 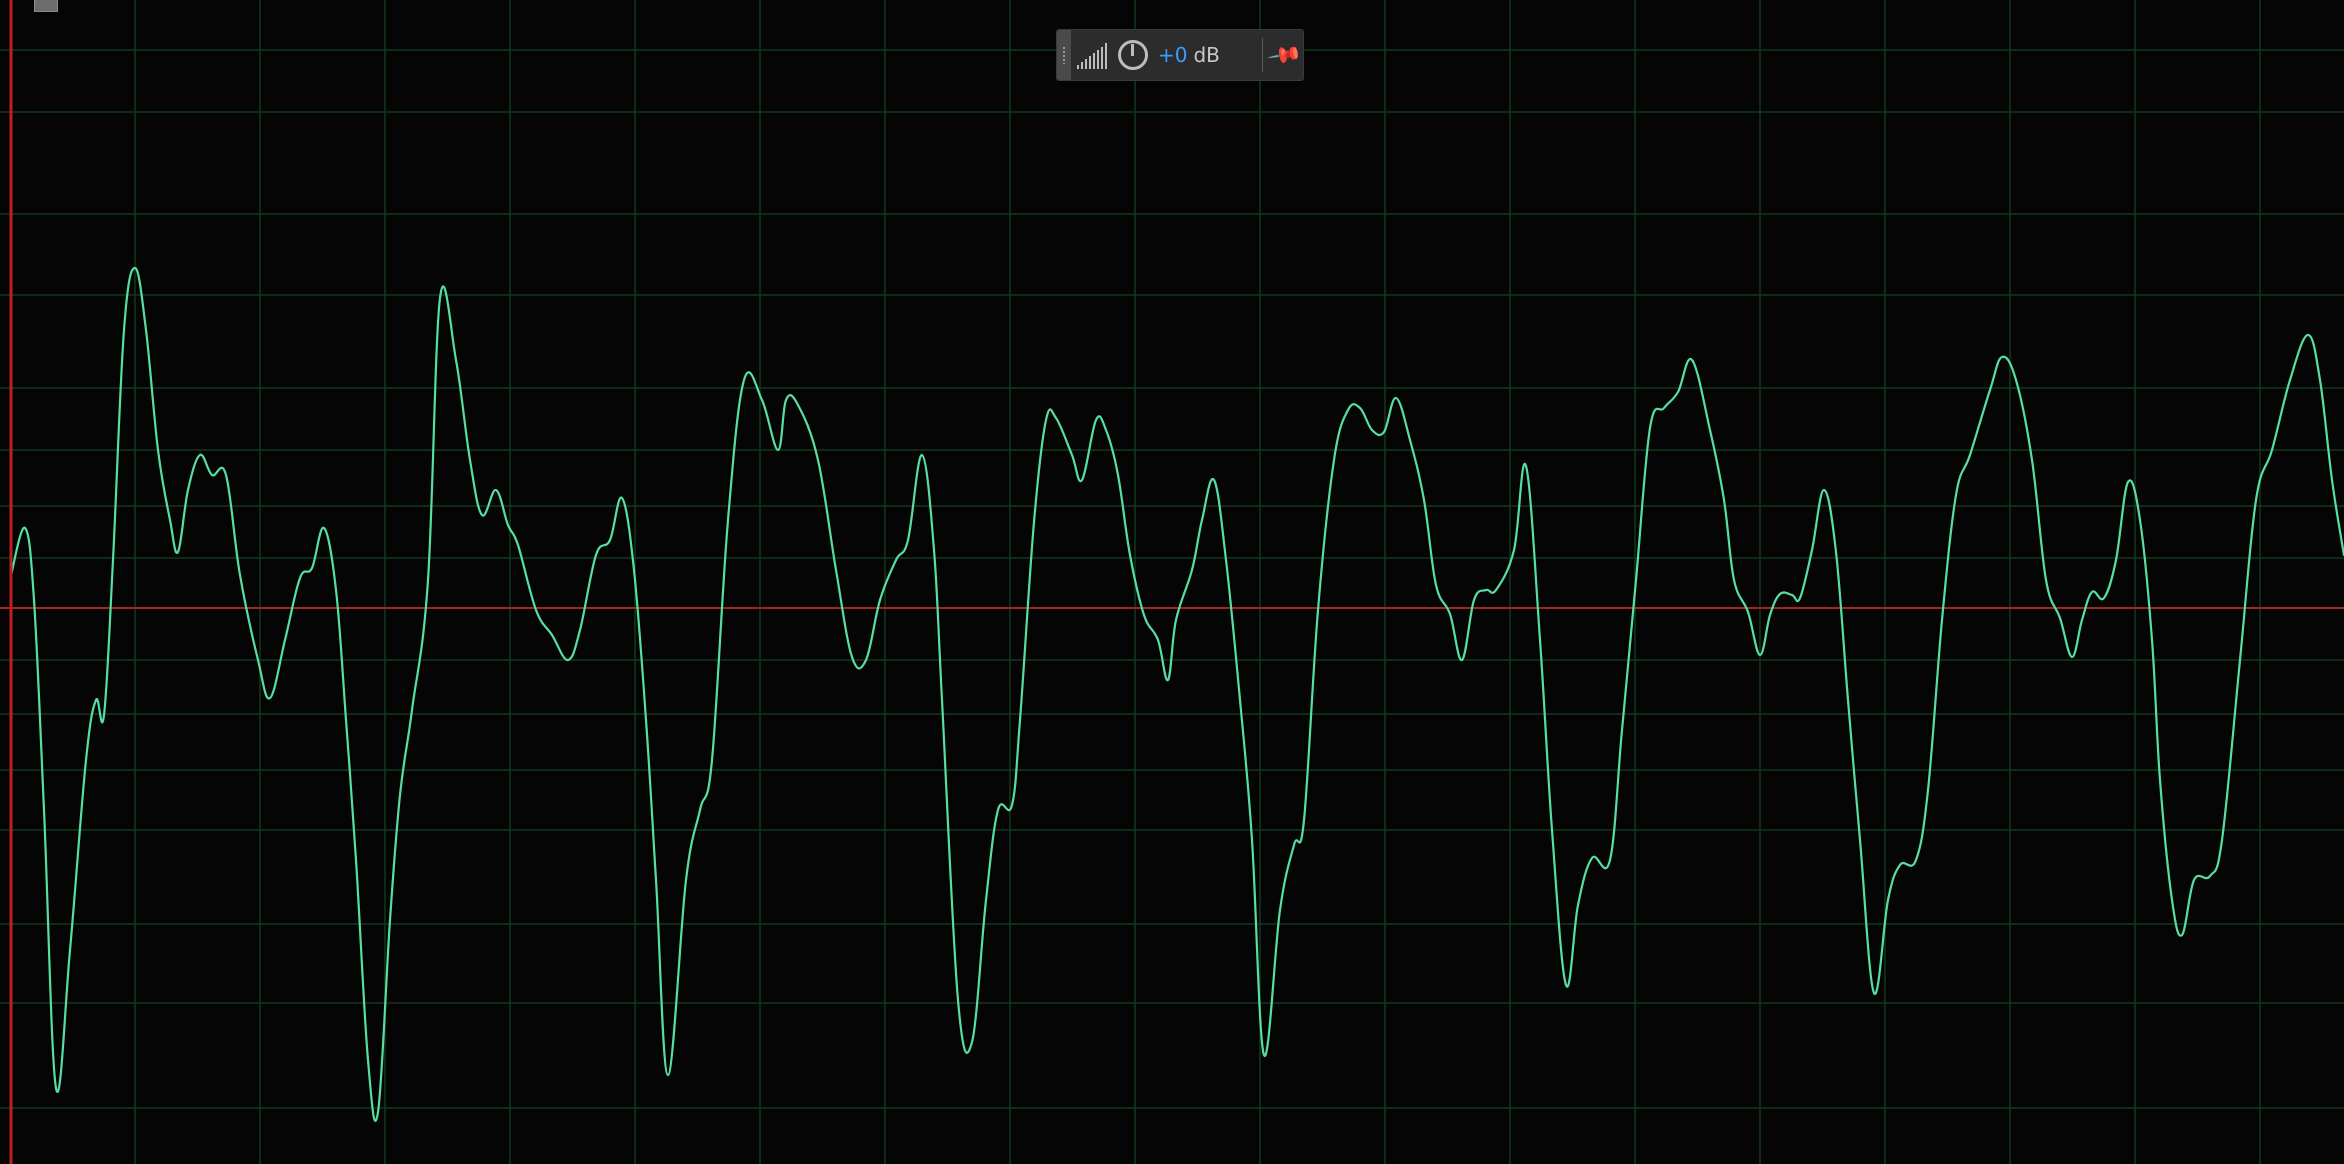 I want to click on hud-divider, so click(x=1262, y=55).